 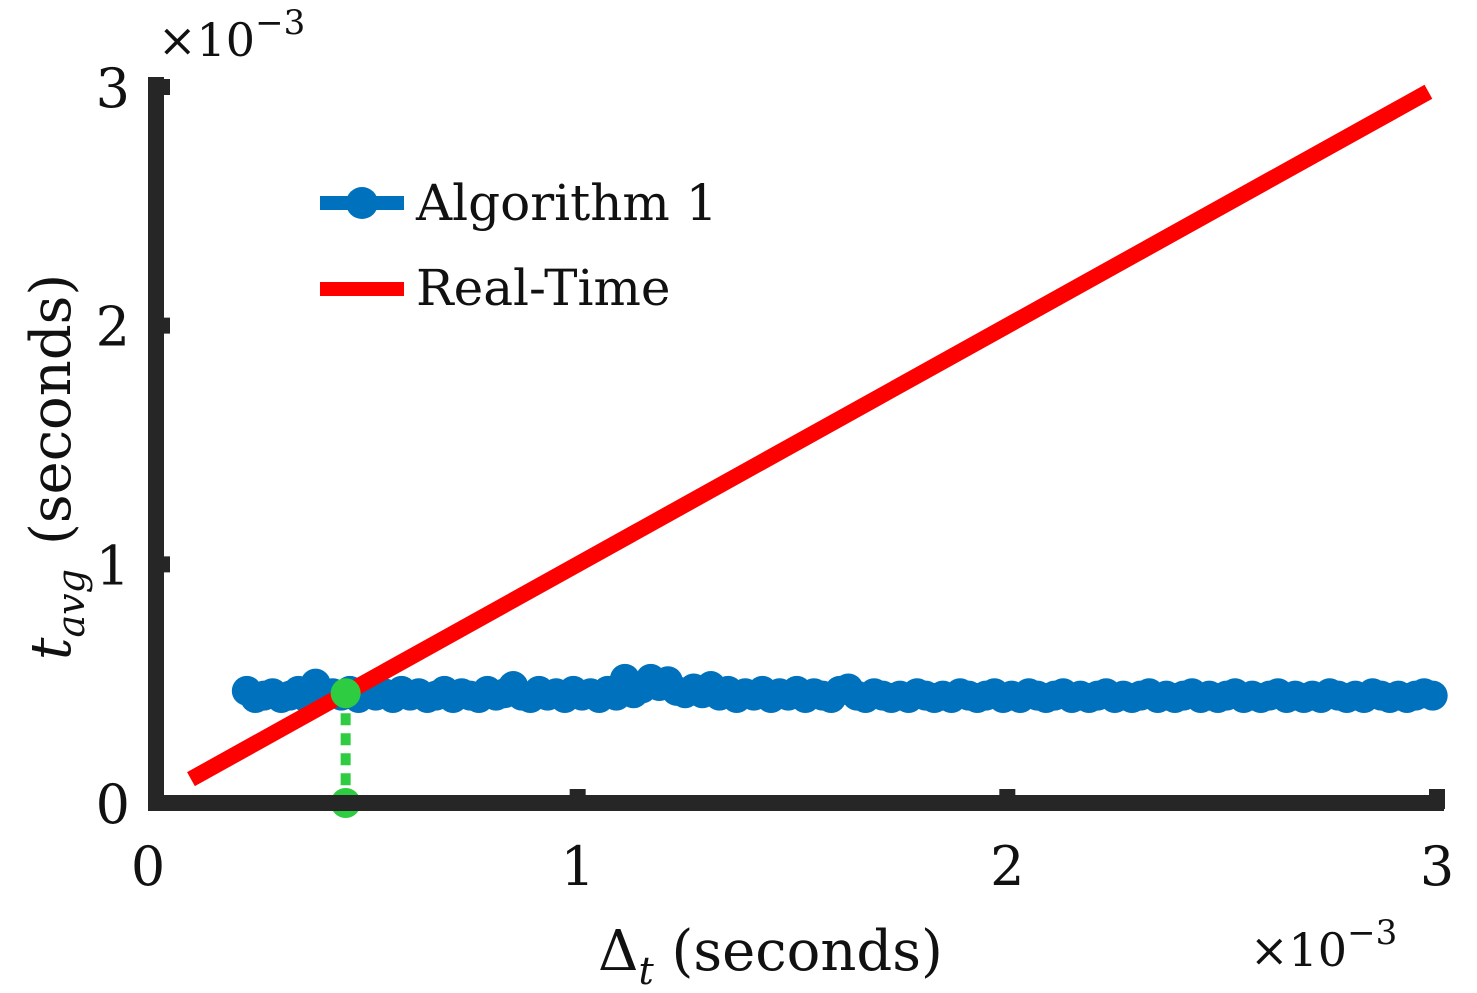 I want to click on x-tick-label-0: 0, so click(x=148, y=866).